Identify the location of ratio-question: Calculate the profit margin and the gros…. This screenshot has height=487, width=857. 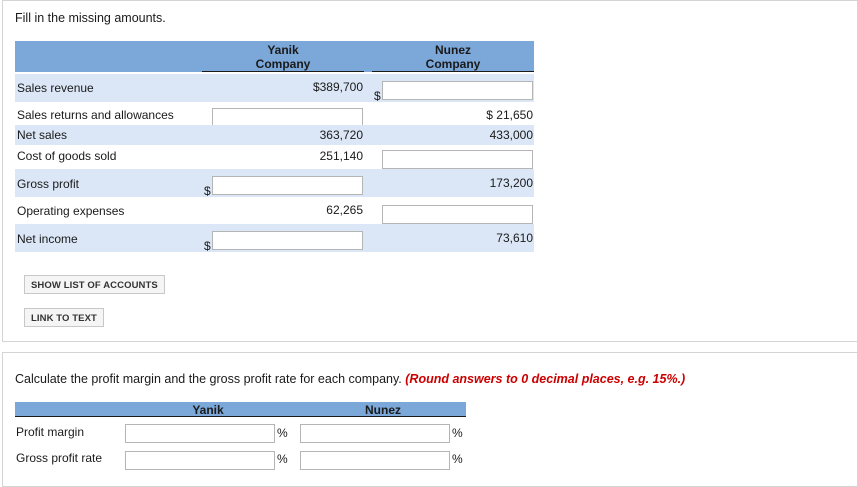
(350, 379).